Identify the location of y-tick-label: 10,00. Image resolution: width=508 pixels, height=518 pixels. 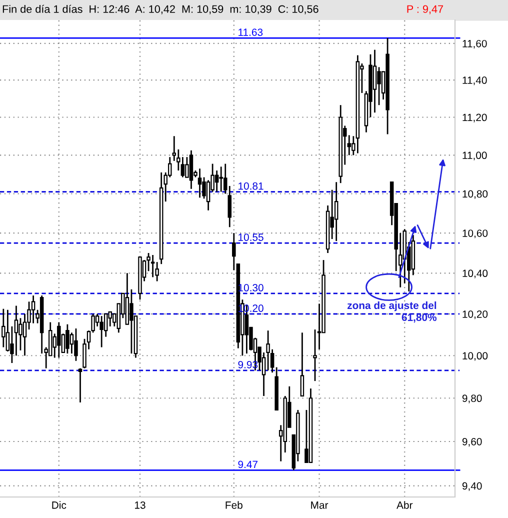
(475, 356).